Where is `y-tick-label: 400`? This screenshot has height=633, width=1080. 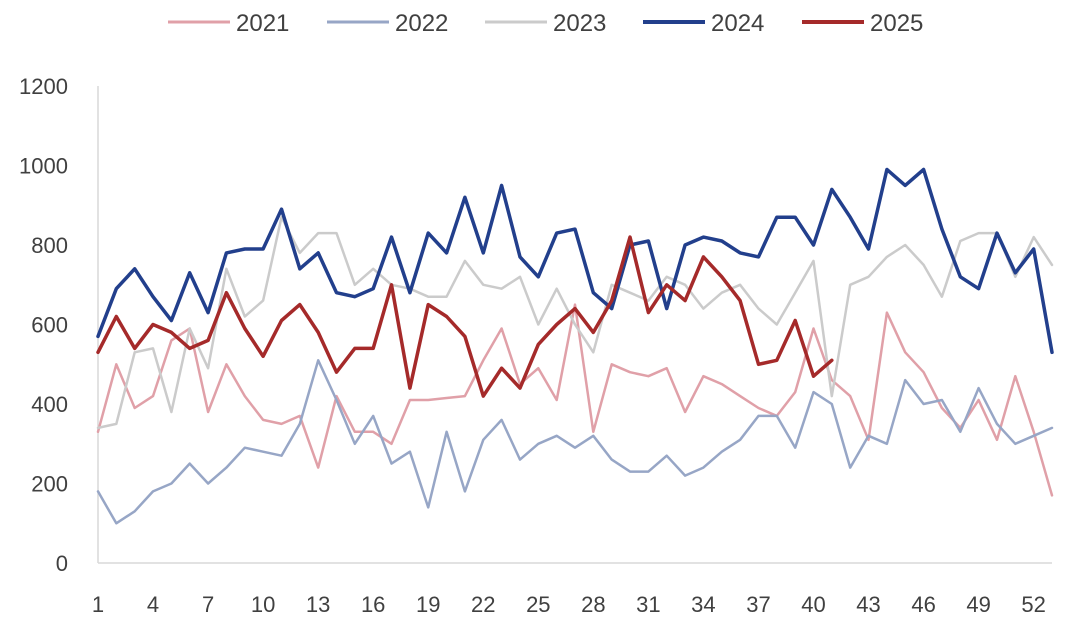 y-tick-label: 400 is located at coordinates (49, 404).